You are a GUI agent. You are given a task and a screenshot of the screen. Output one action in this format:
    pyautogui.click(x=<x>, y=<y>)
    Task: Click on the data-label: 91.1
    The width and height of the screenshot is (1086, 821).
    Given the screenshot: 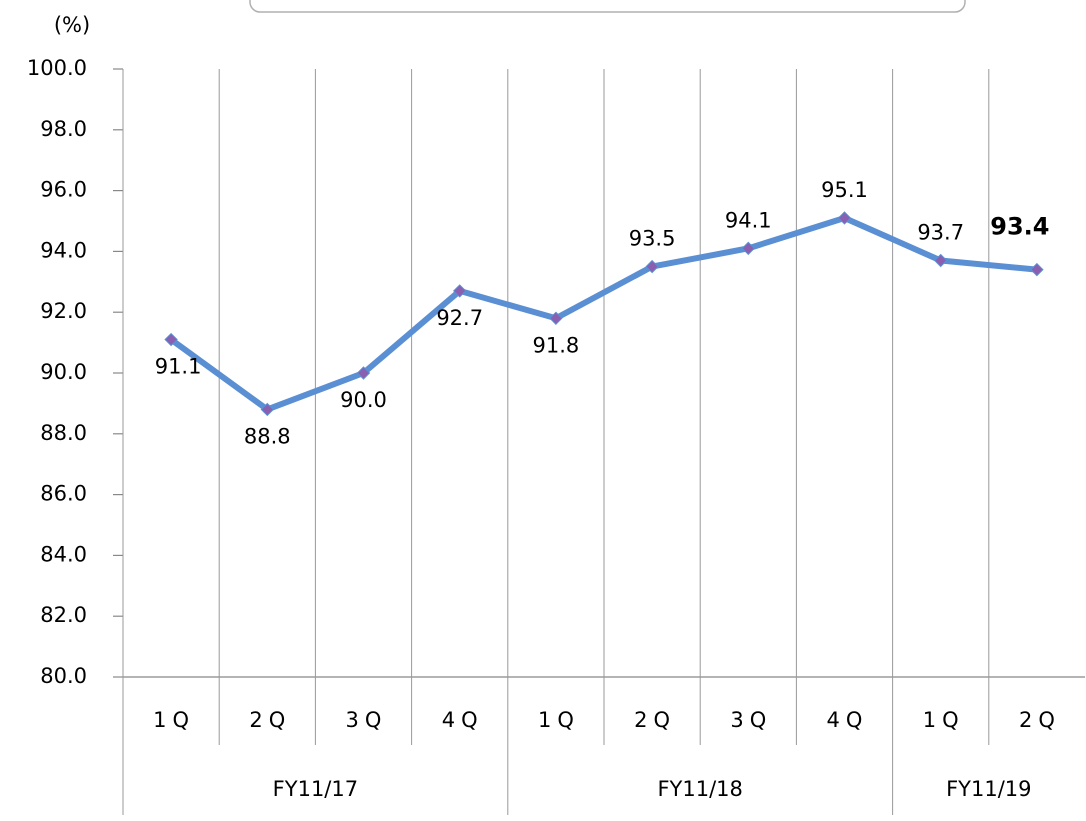 What is the action you would take?
    pyautogui.click(x=178, y=367)
    